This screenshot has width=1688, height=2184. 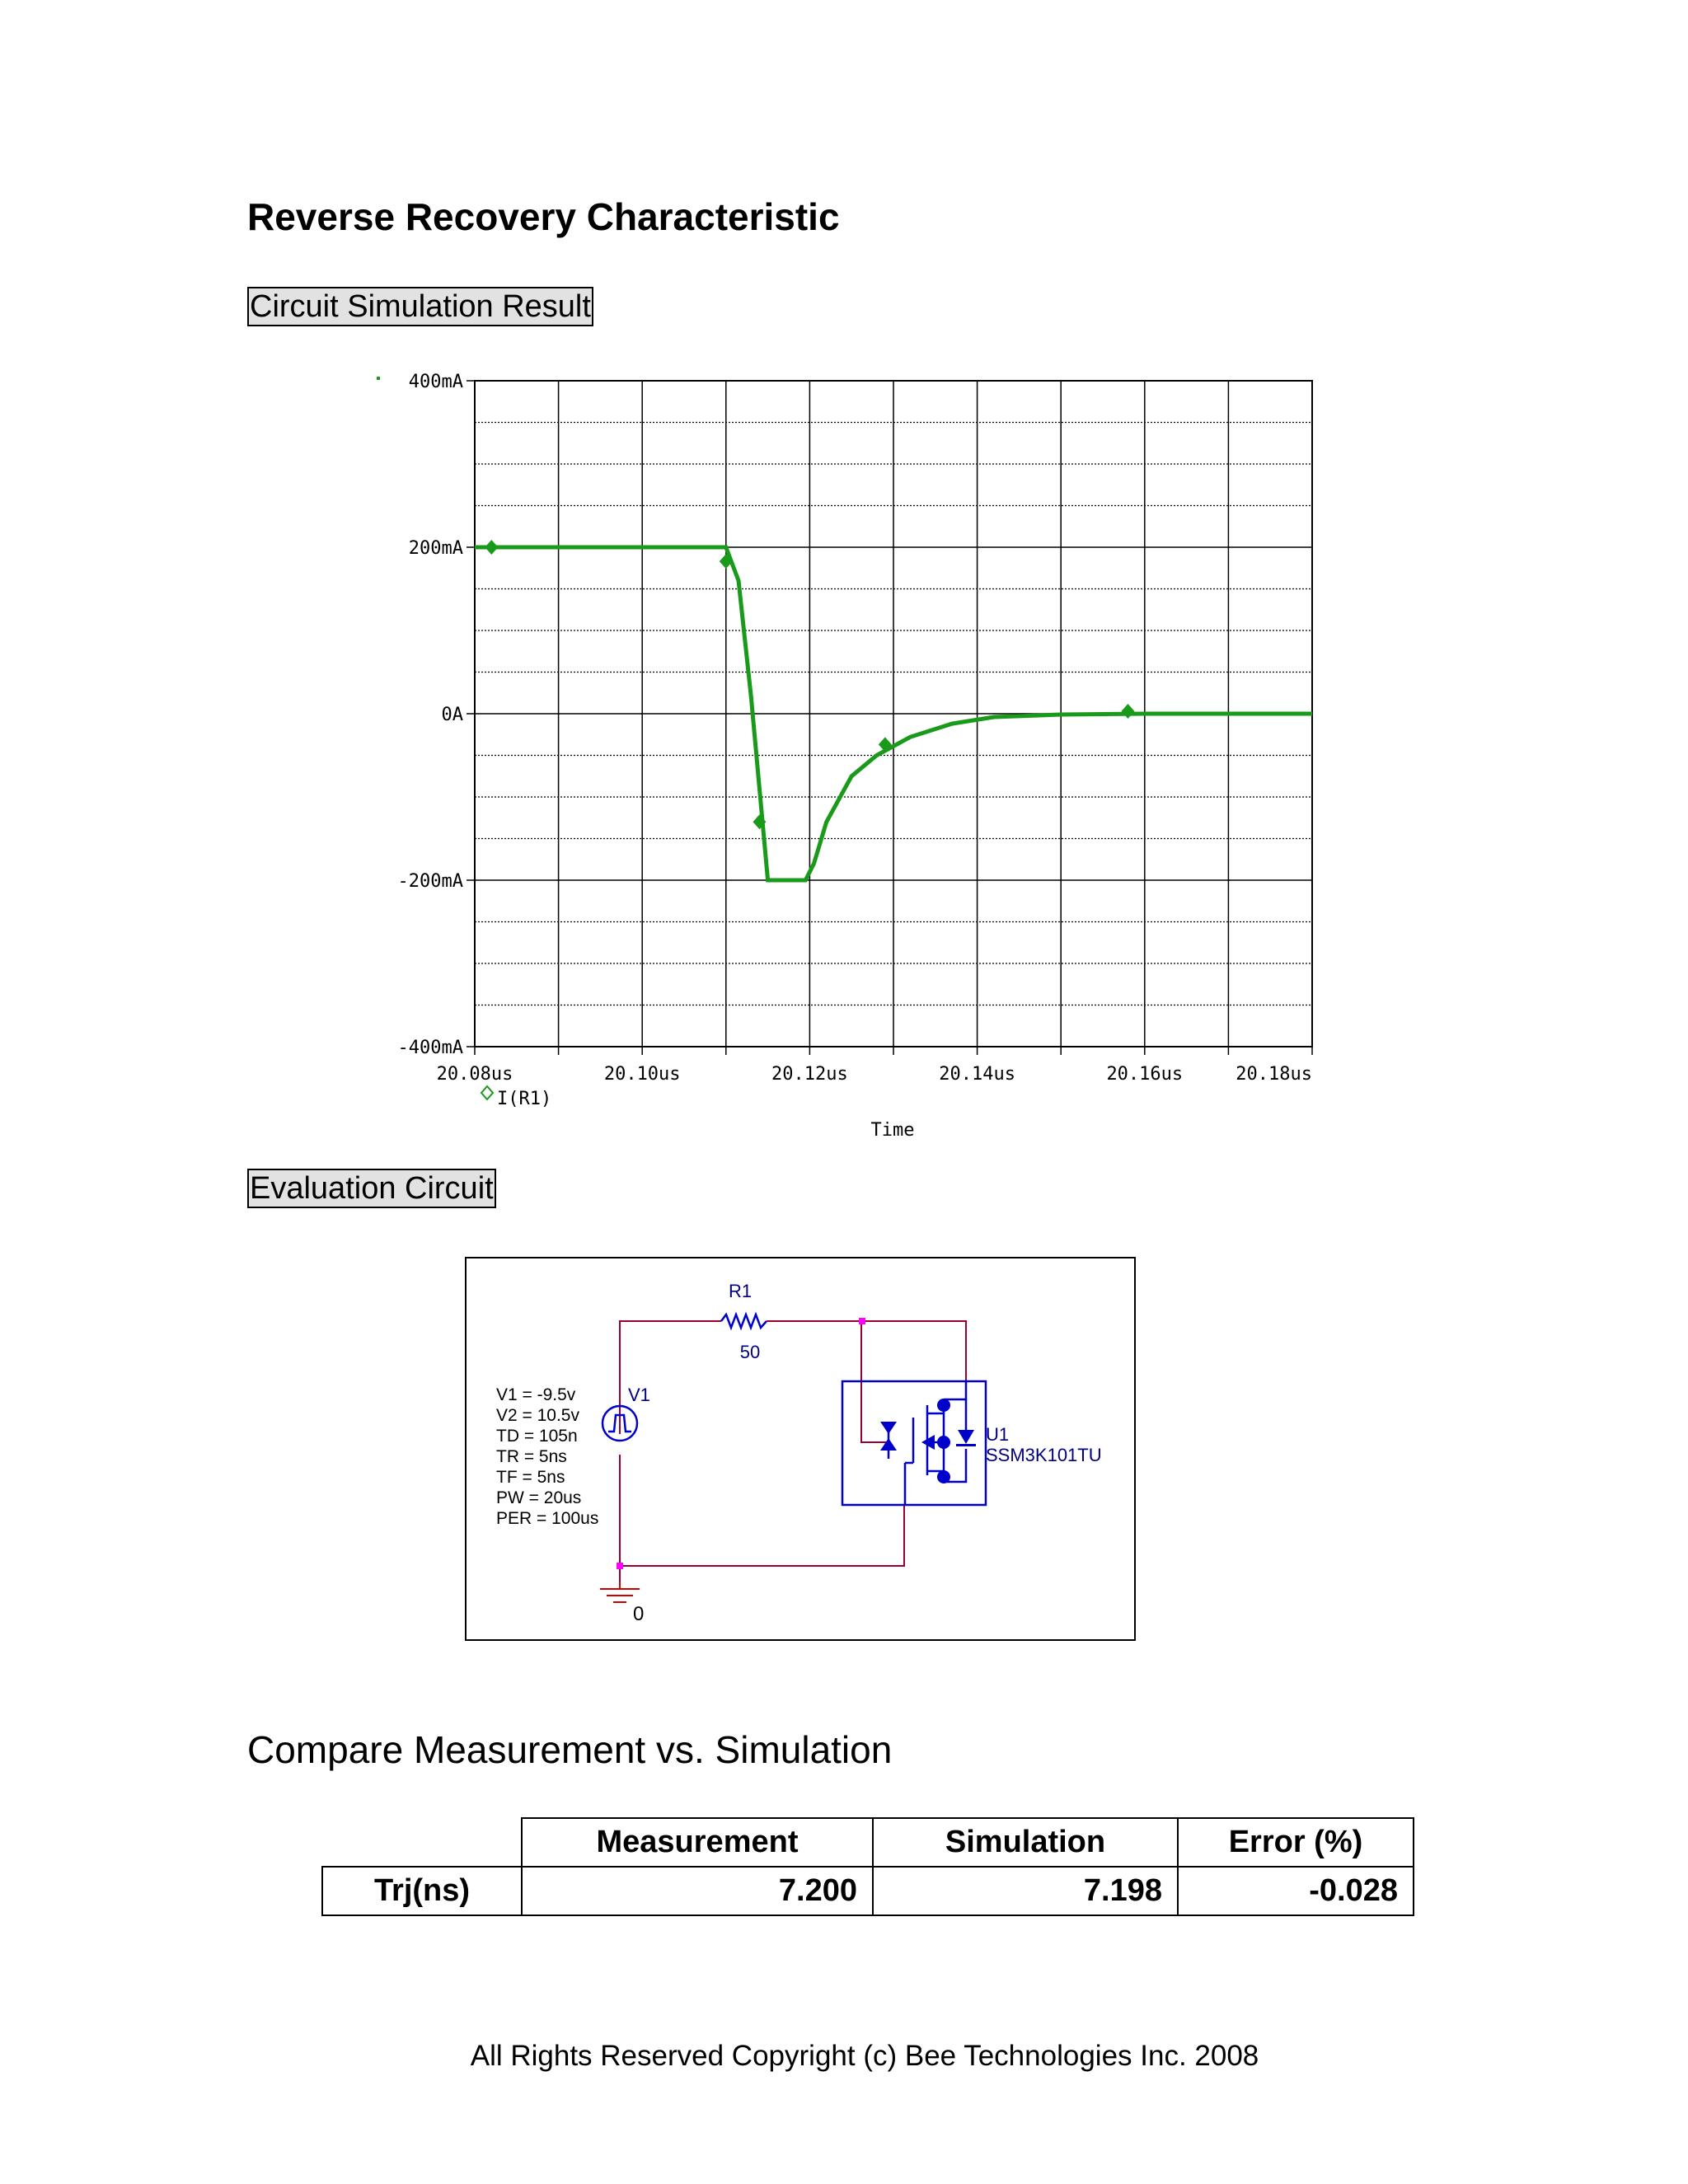 I want to click on table-row: Trj(ns) 7.200 7.198 -0.028, so click(x=867, y=1891).